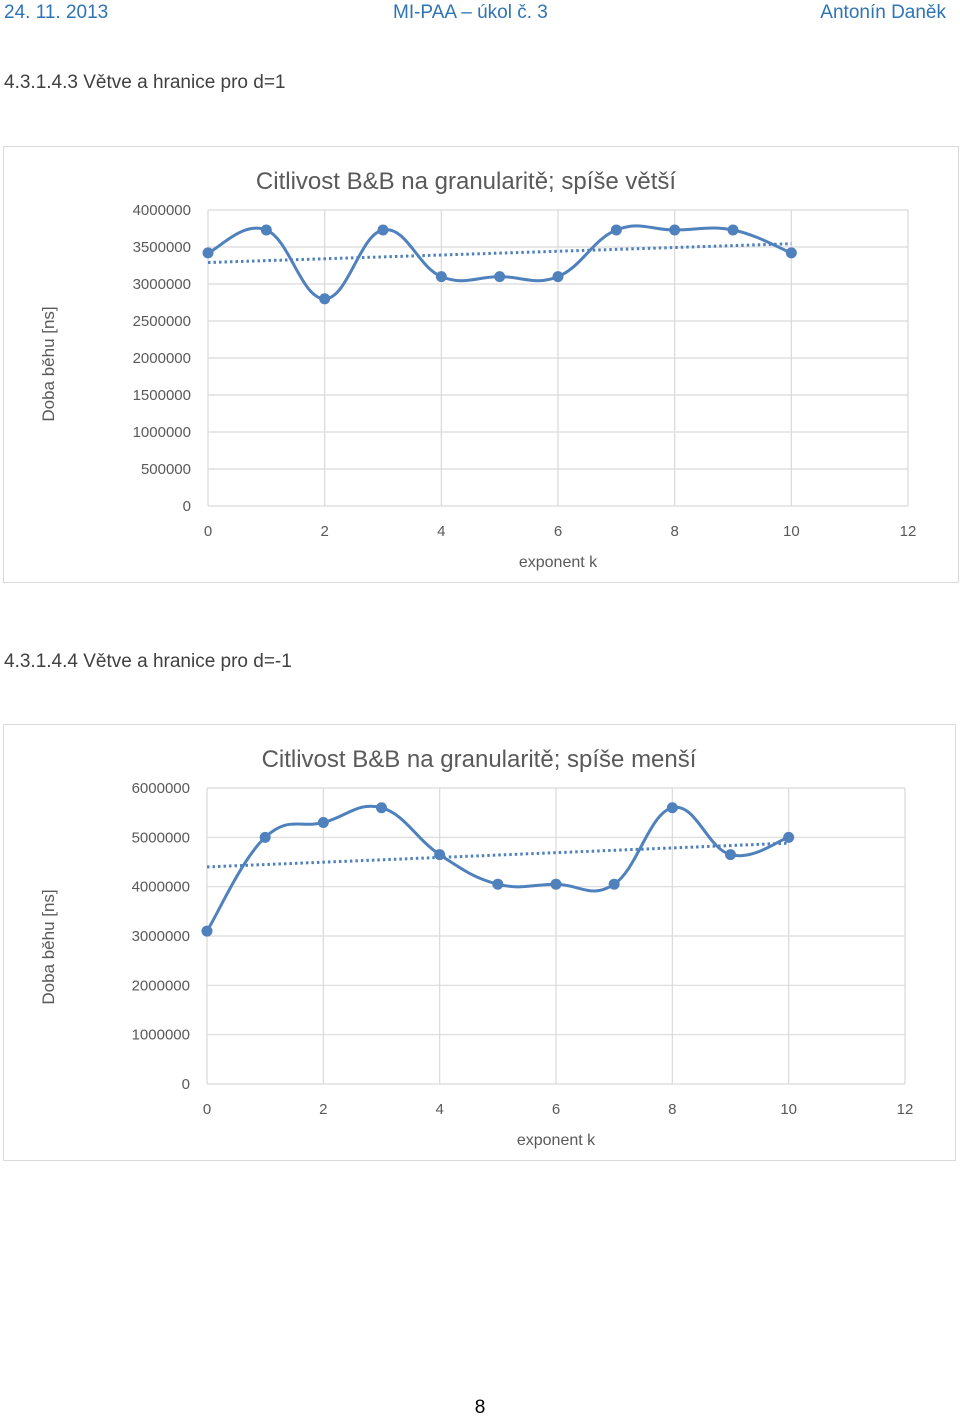 The height and width of the screenshot is (1421, 960). Describe the element at coordinates (883, 12) in the screenshot. I see `header-author: Antonín Daněk` at that location.